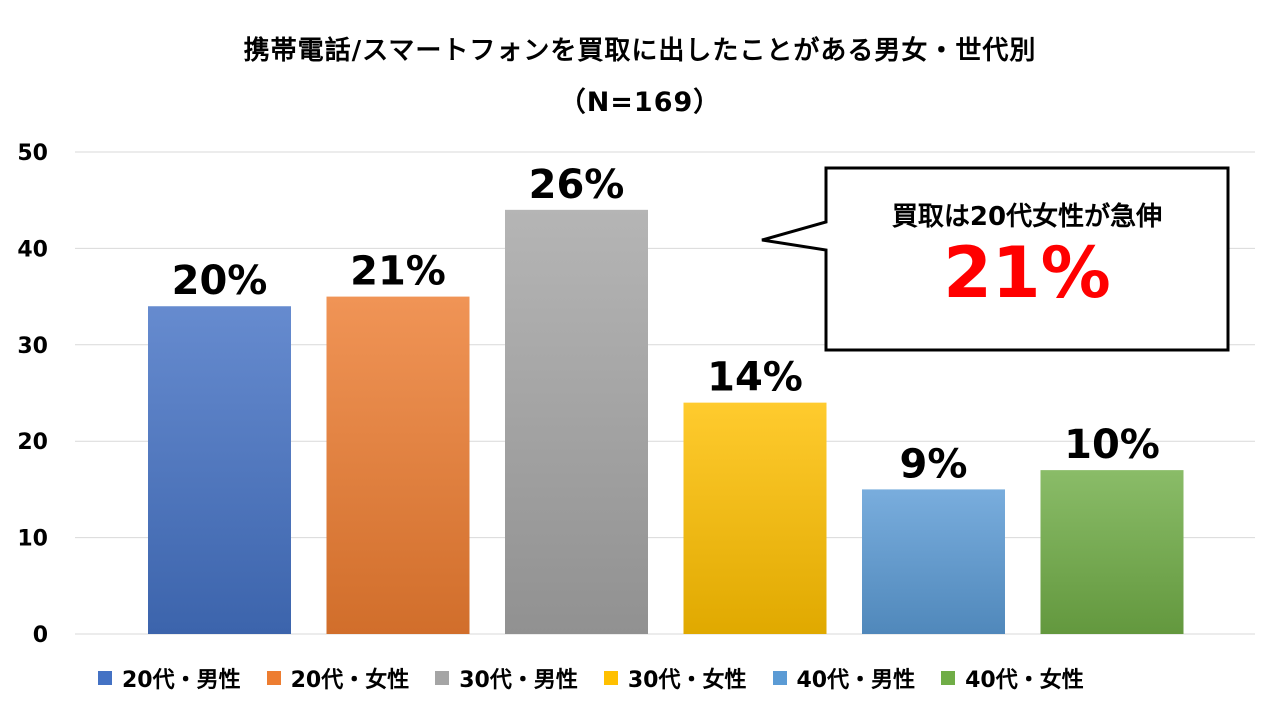 The height and width of the screenshot is (720, 1280). Describe the element at coordinates (1027, 273) in the screenshot. I see `callout-line2: 21%` at that location.